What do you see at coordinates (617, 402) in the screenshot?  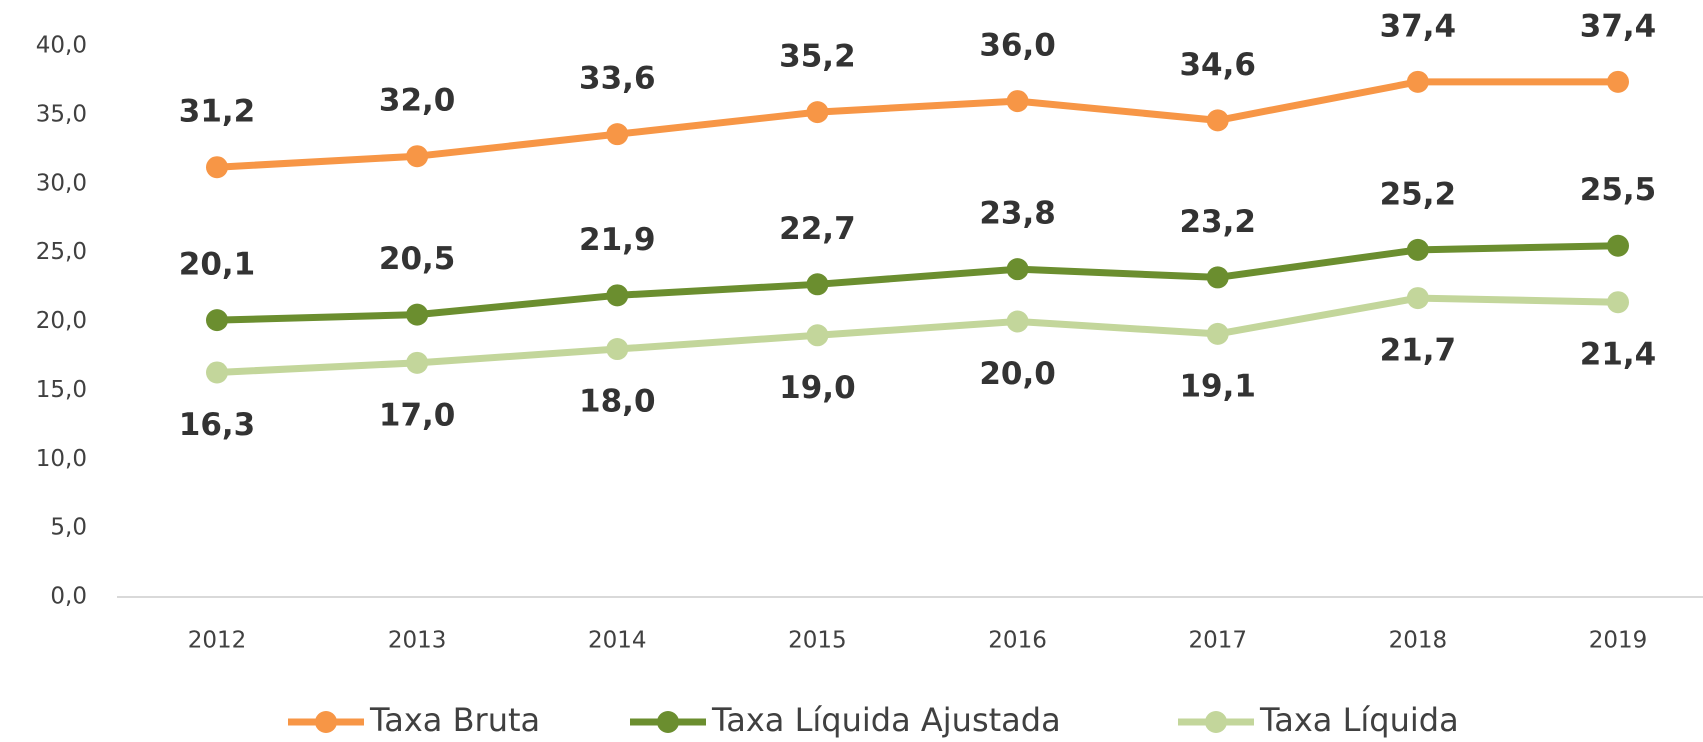 I see `data-label: 18,0` at bounding box center [617, 402].